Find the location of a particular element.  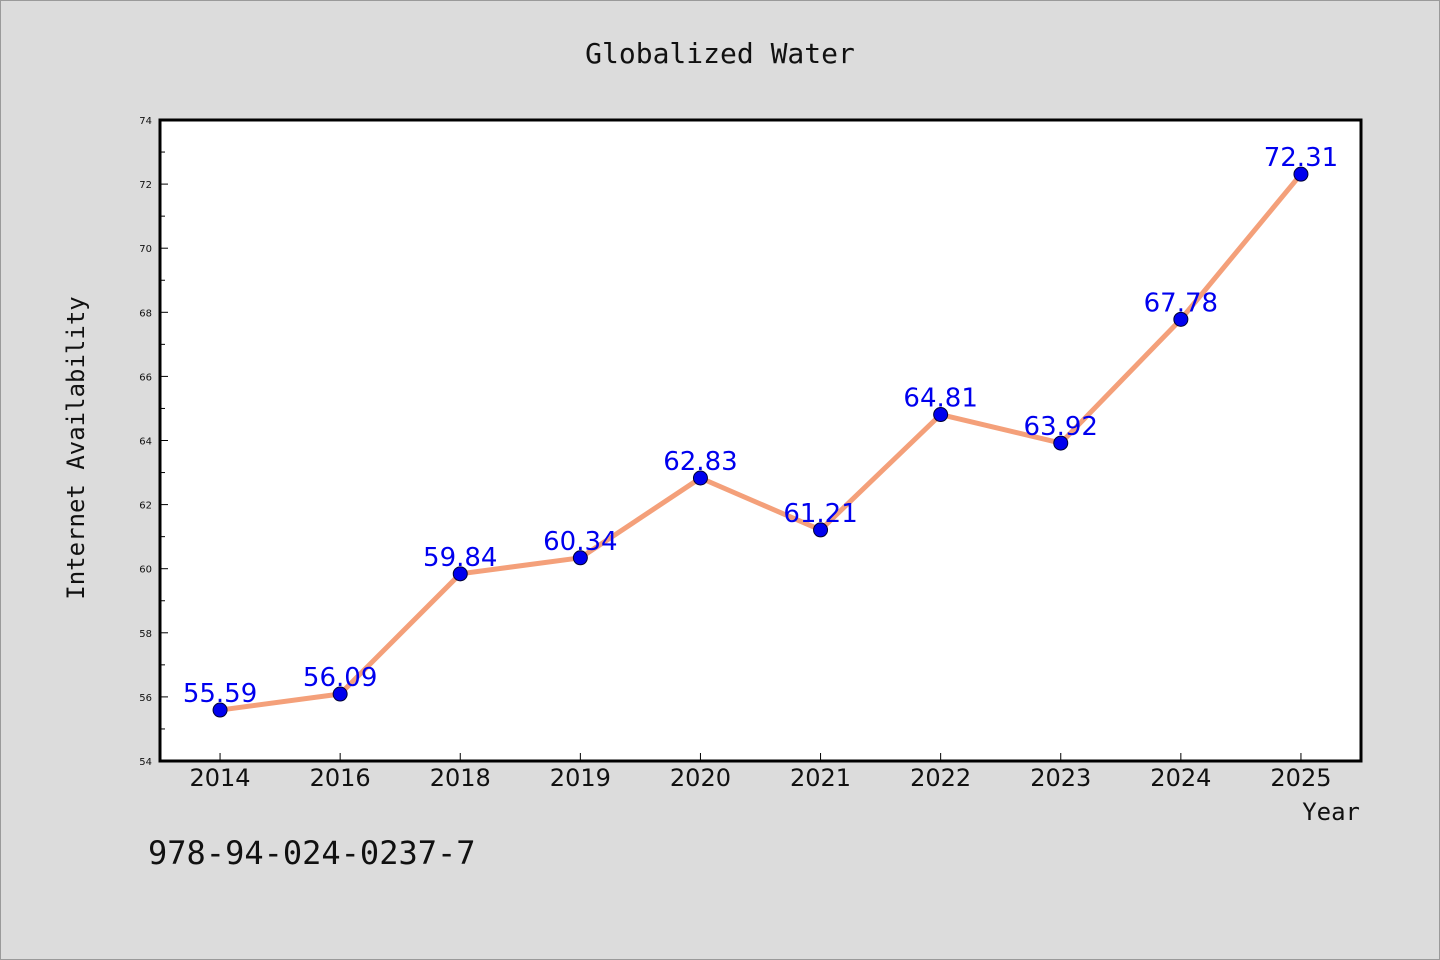

x-axis-label: Year is located at coordinates (1331, 812).